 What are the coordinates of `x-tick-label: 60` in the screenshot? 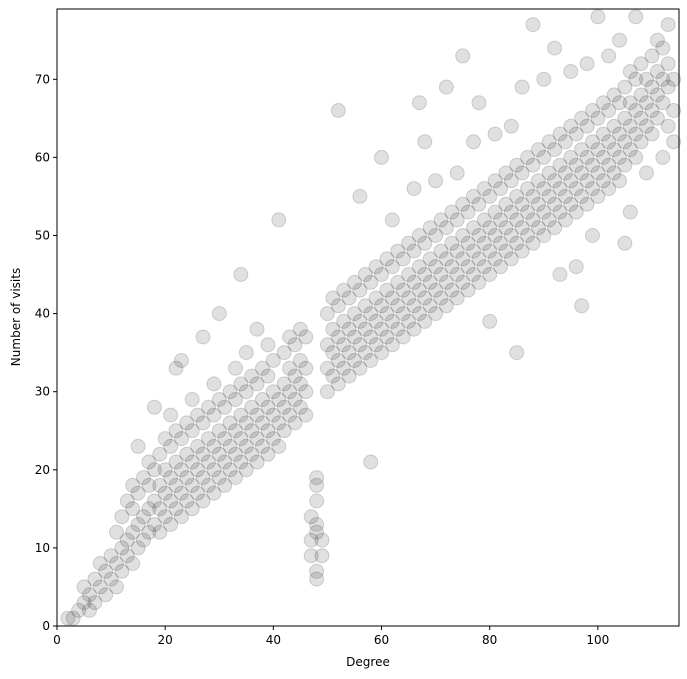 It's located at (381, 640).